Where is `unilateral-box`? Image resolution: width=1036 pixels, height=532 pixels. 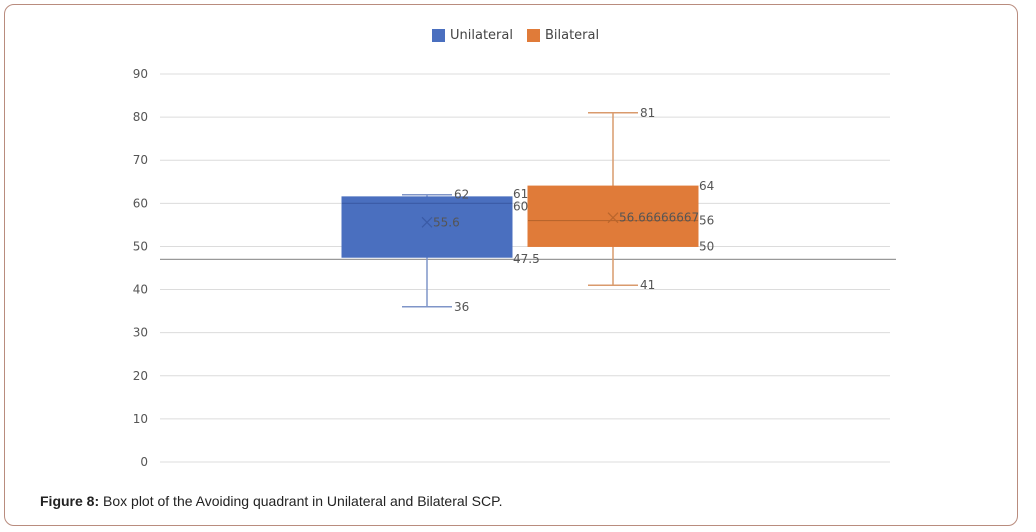
unilateral-box is located at coordinates (427, 227).